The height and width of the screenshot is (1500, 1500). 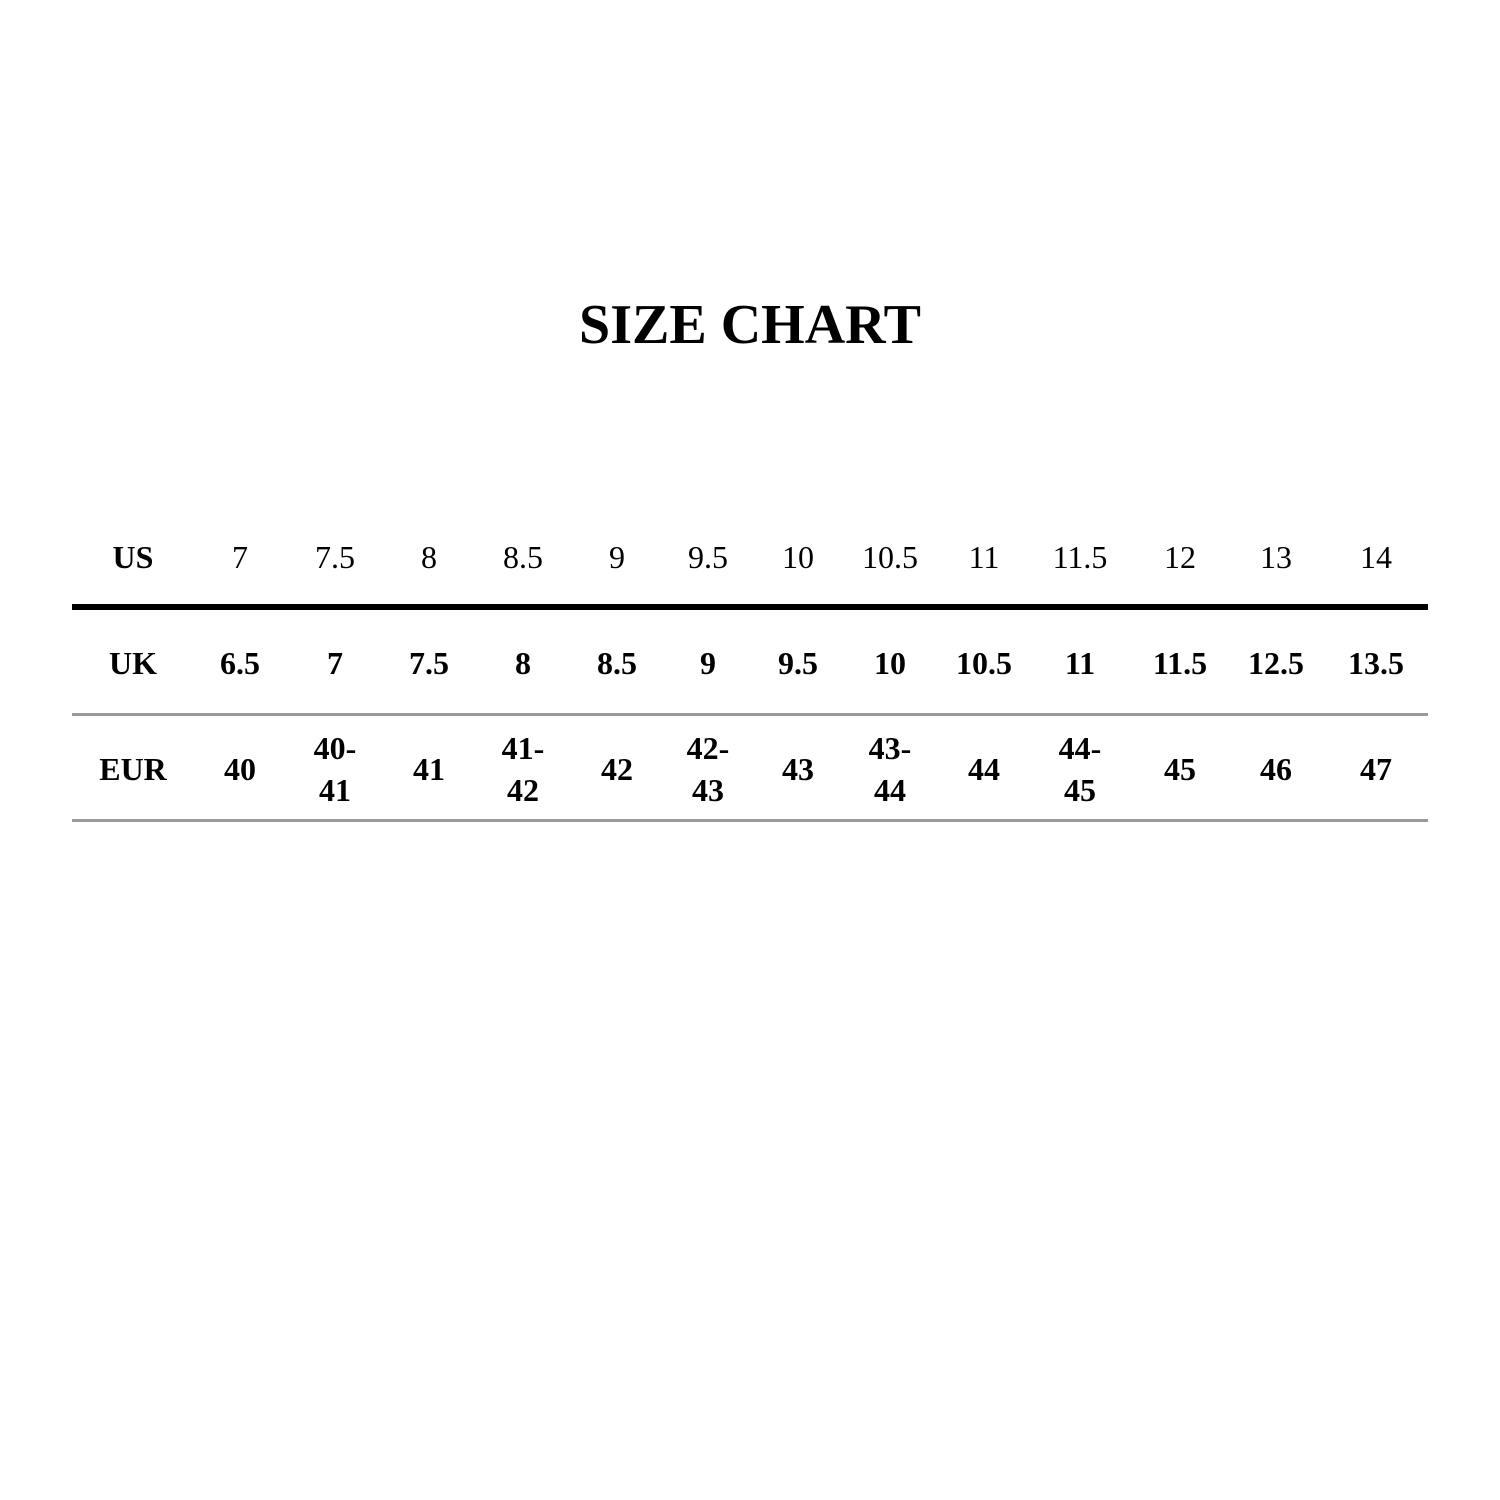 I want to click on row-label: UK, so click(x=133, y=663).